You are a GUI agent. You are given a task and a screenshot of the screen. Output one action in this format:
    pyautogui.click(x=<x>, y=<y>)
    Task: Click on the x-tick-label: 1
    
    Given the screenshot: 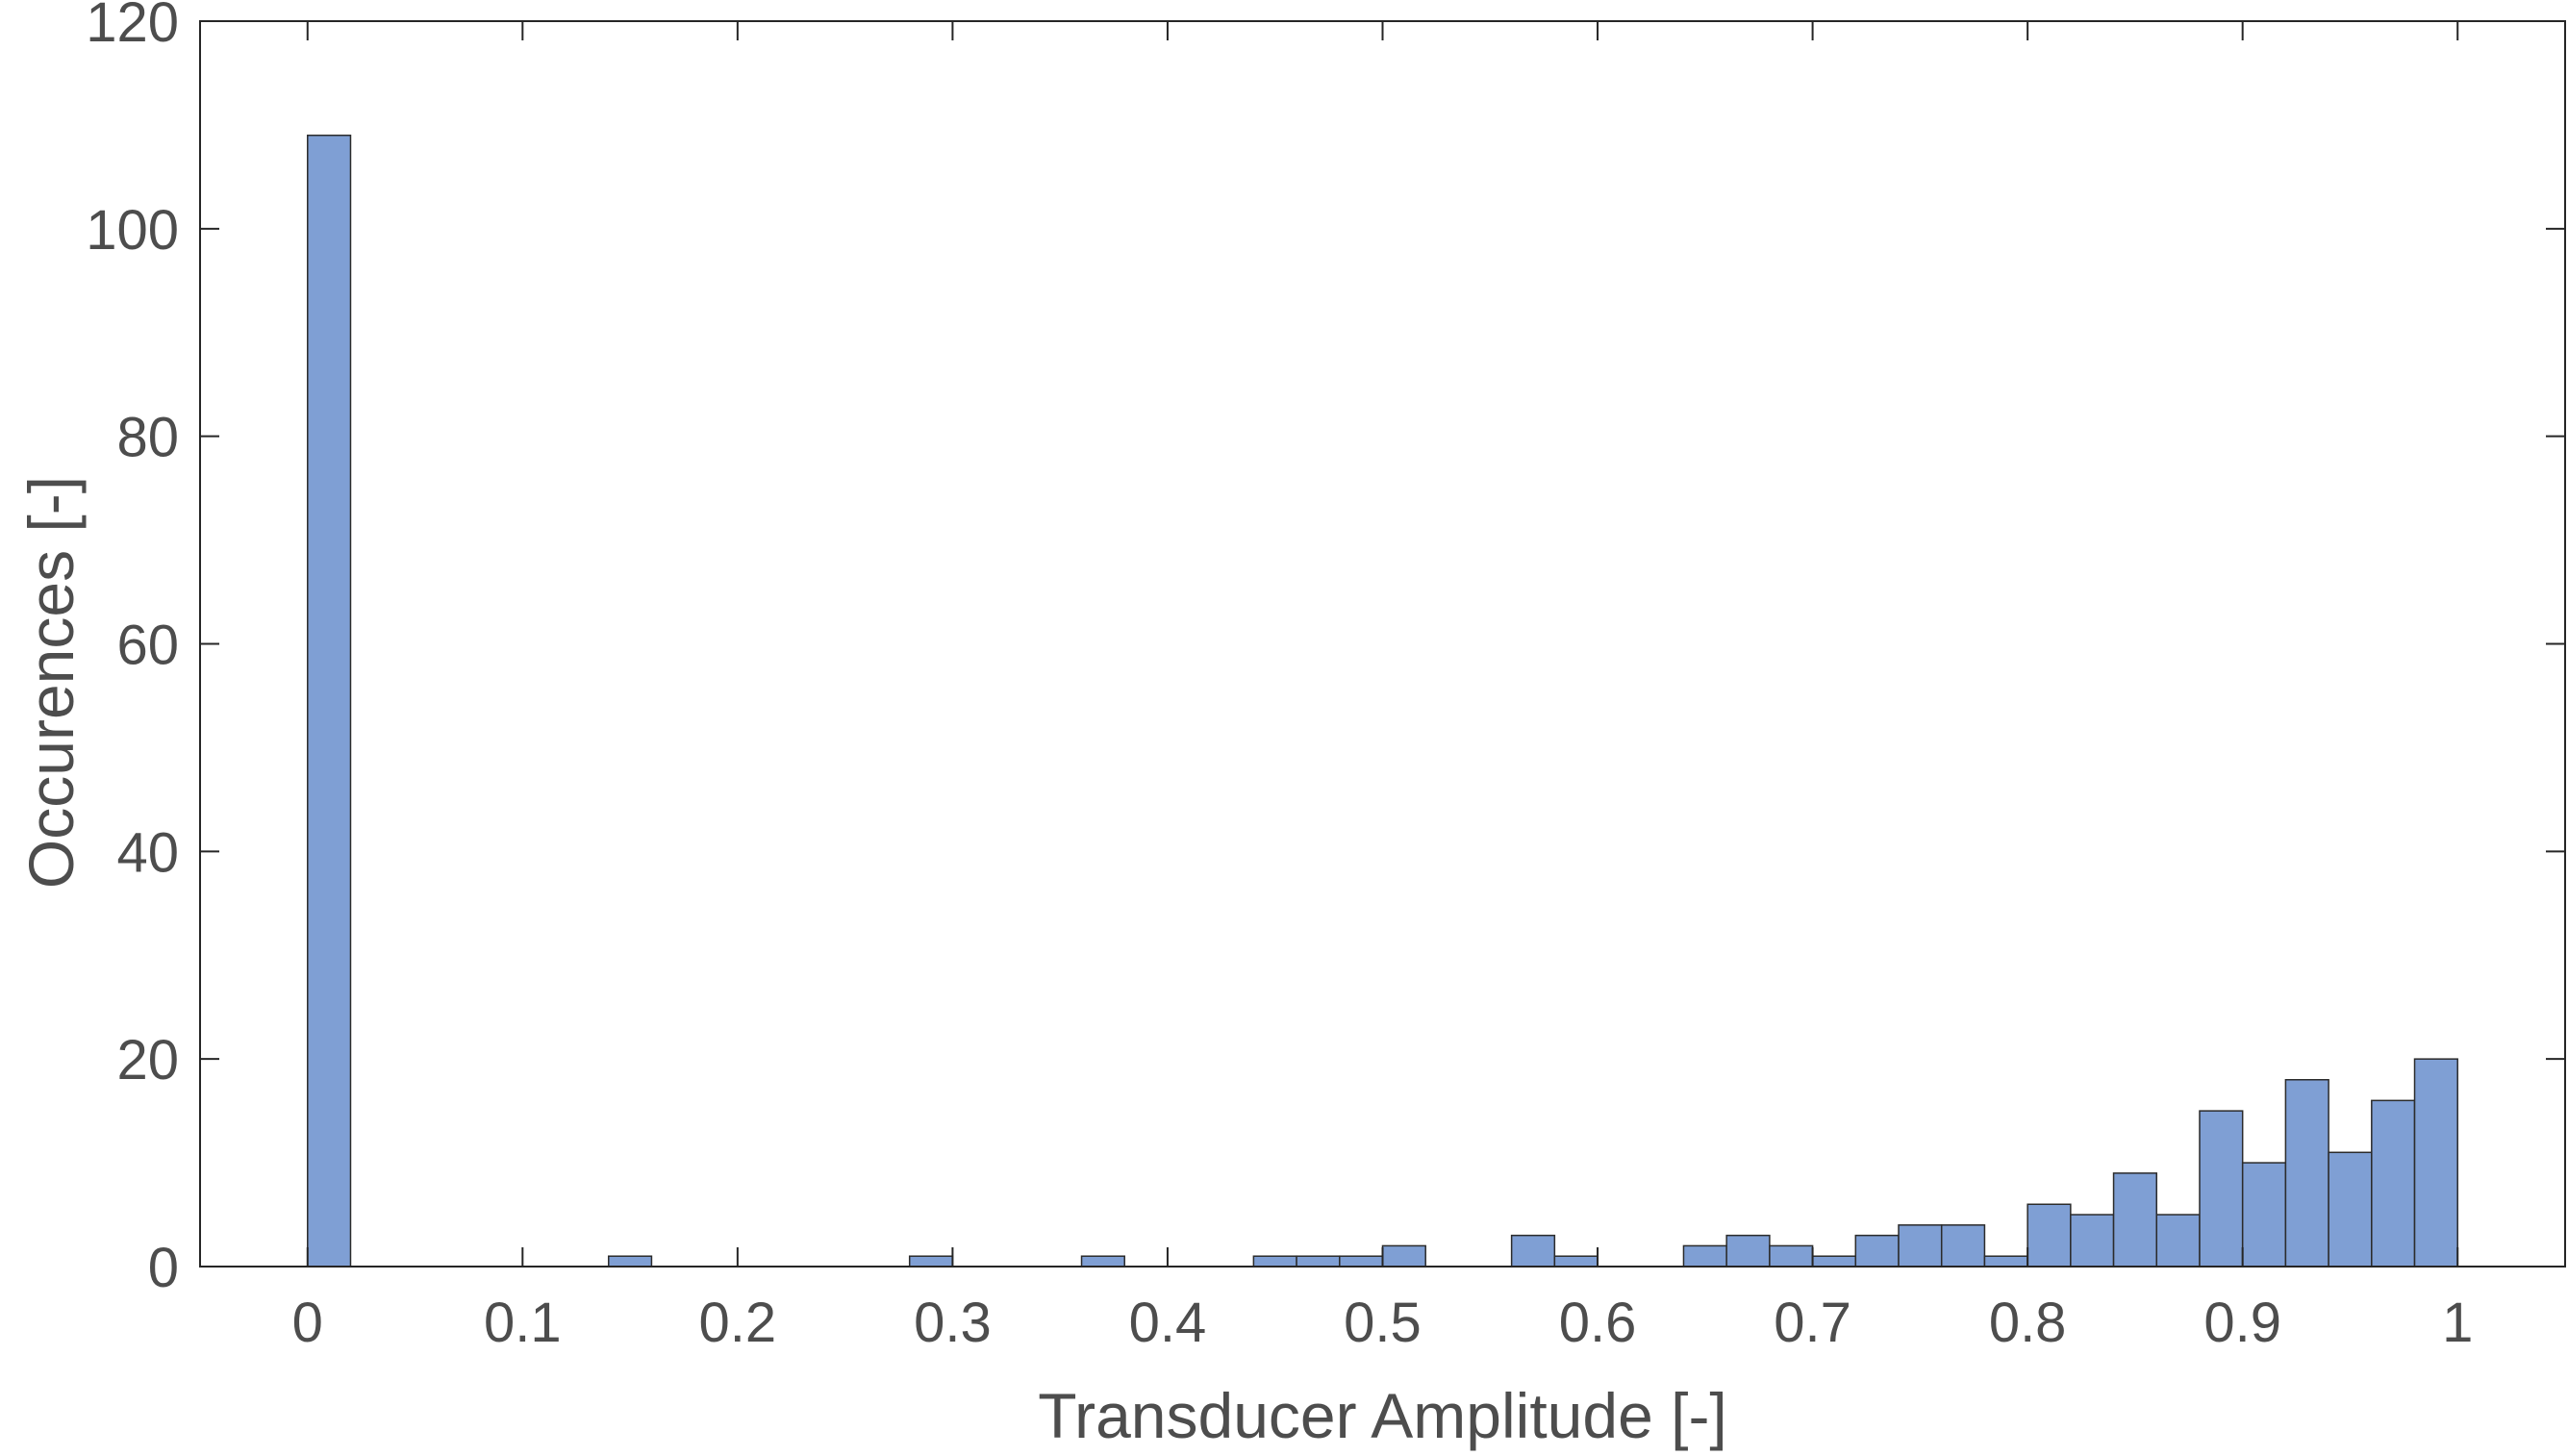 What is the action you would take?
    pyautogui.click(x=2457, y=1323)
    